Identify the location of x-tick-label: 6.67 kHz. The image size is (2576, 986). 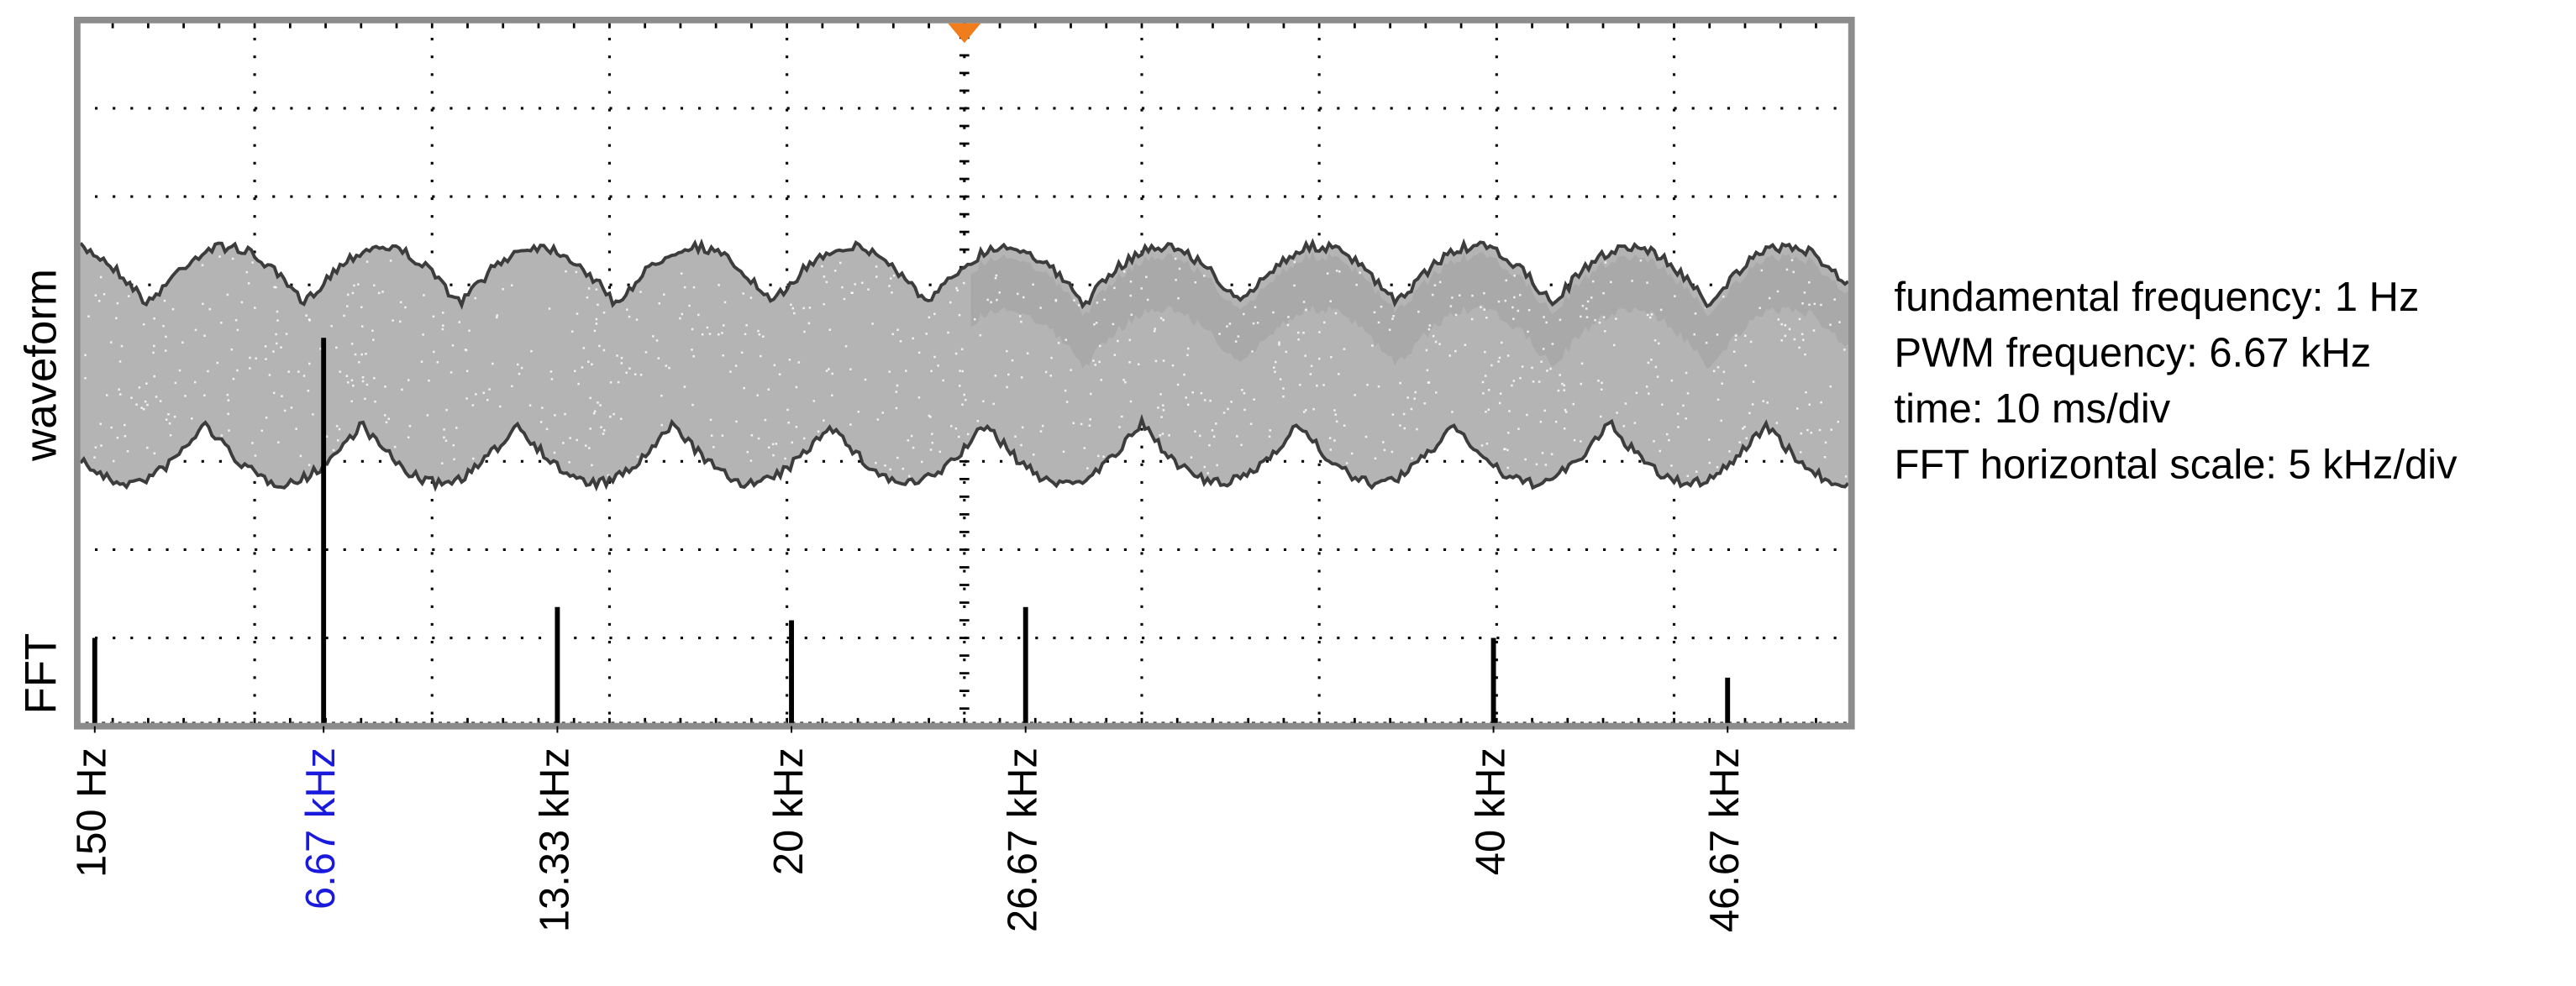
(321, 828).